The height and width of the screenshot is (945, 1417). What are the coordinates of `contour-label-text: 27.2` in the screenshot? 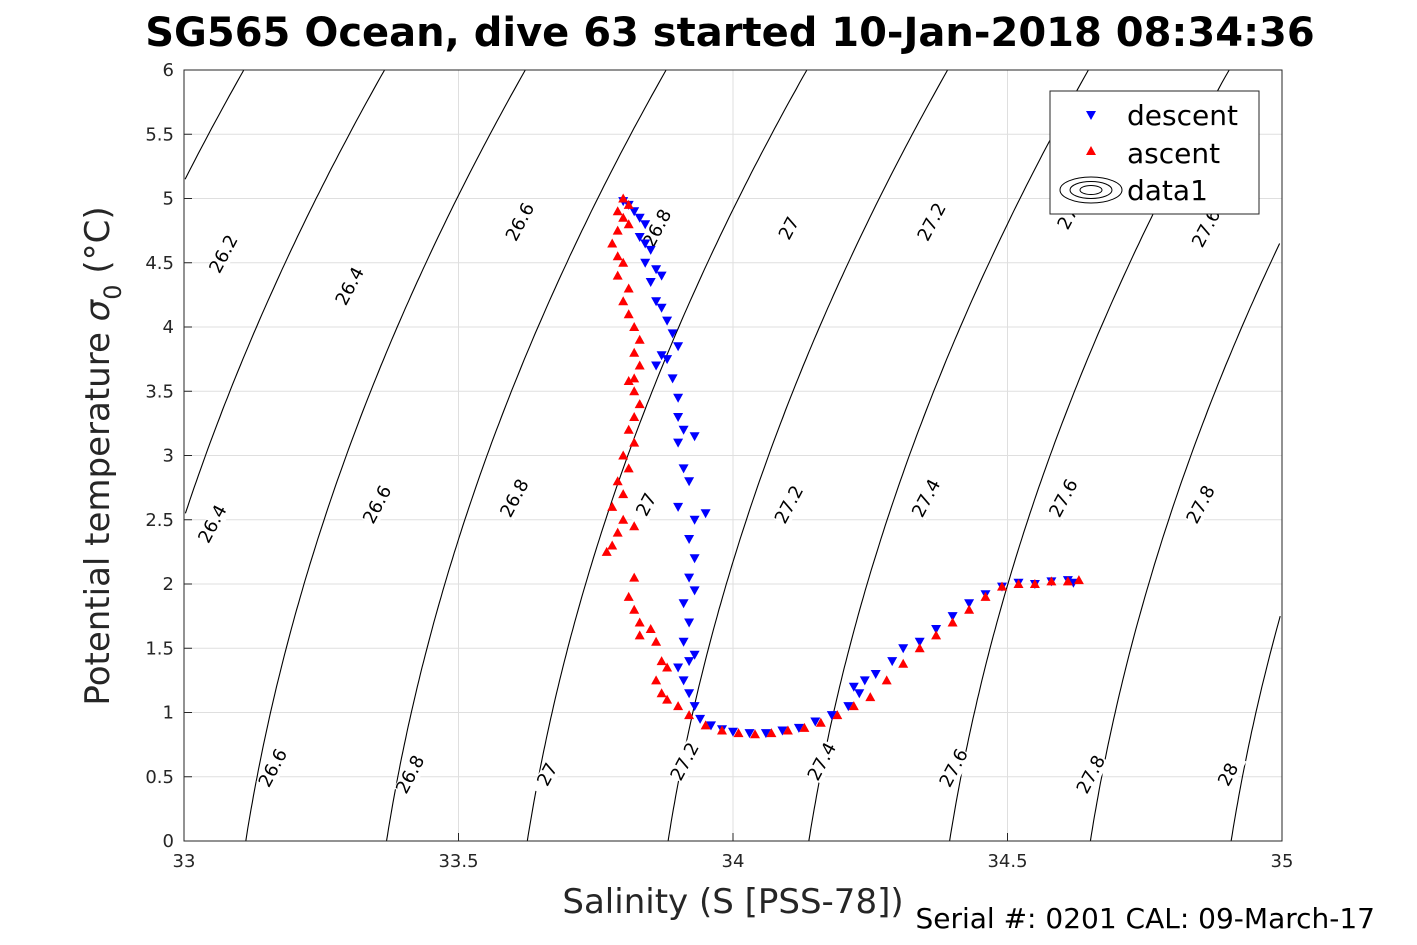 It's located at (684, 761).